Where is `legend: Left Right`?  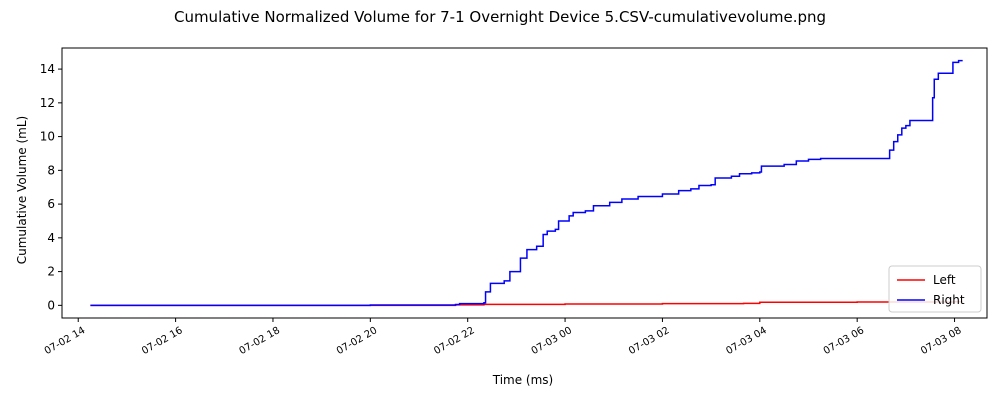
legend: Left Right is located at coordinates (935, 289).